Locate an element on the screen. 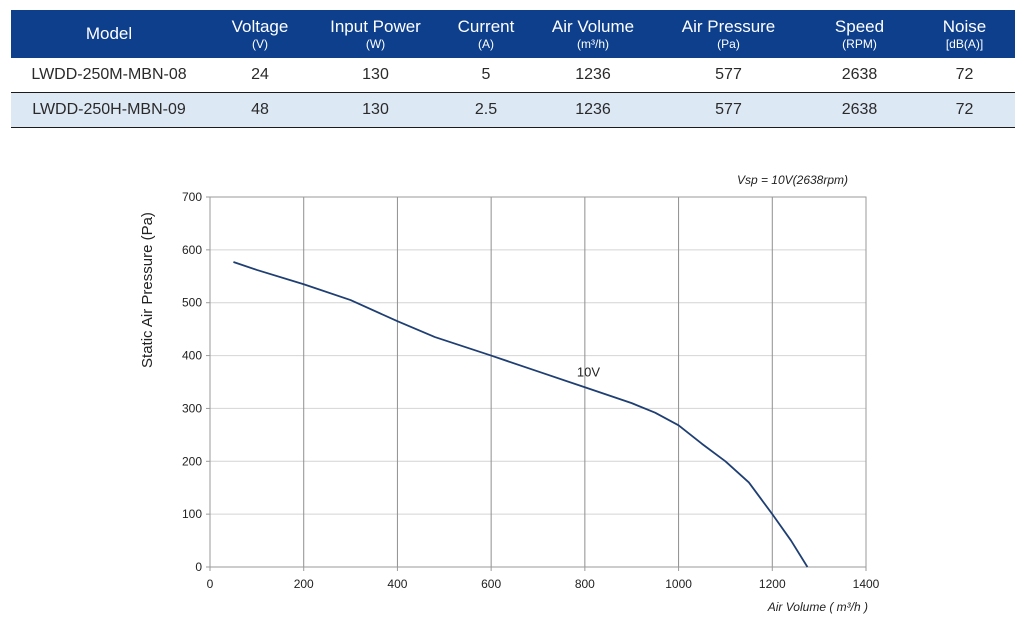  cell-current: 5 is located at coordinates (486, 75).